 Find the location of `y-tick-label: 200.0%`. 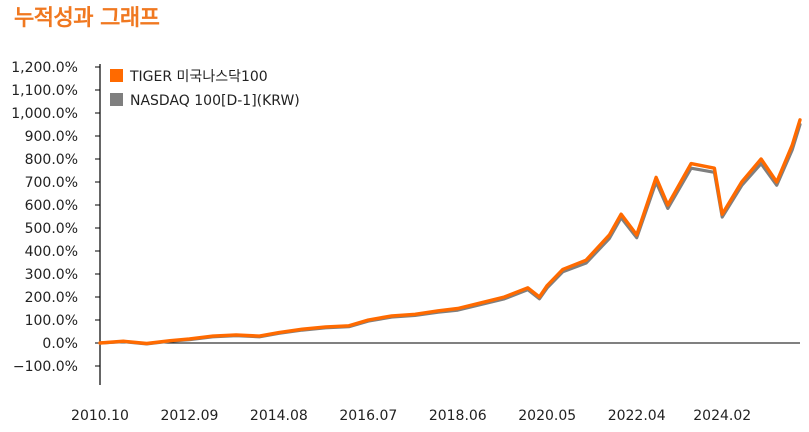

y-tick-label: 200.0% is located at coordinates (51, 298).